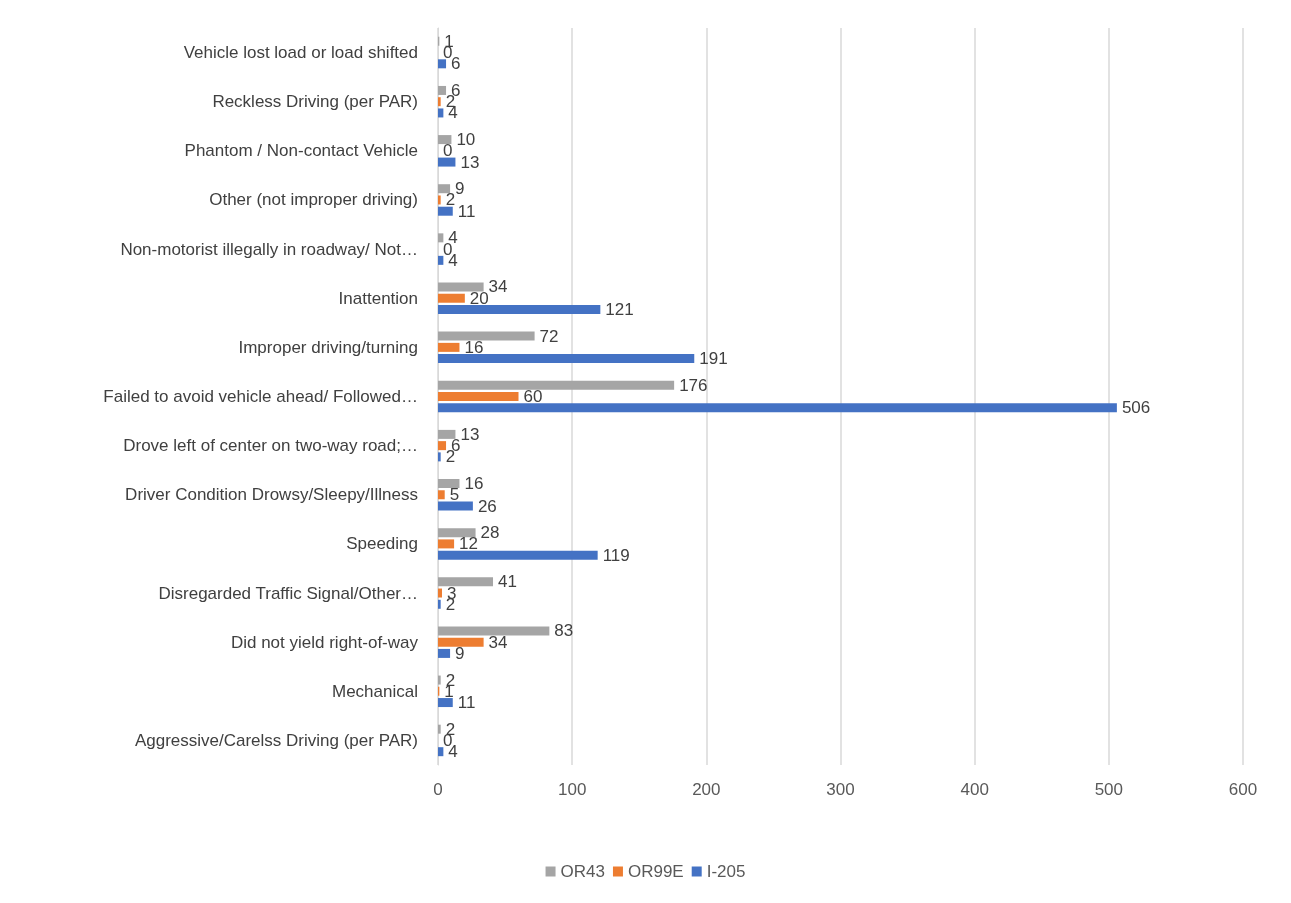 This screenshot has height=903, width=1291. Describe the element at coordinates (582, 871) in the screenshot. I see `legend-label: OR43` at that location.